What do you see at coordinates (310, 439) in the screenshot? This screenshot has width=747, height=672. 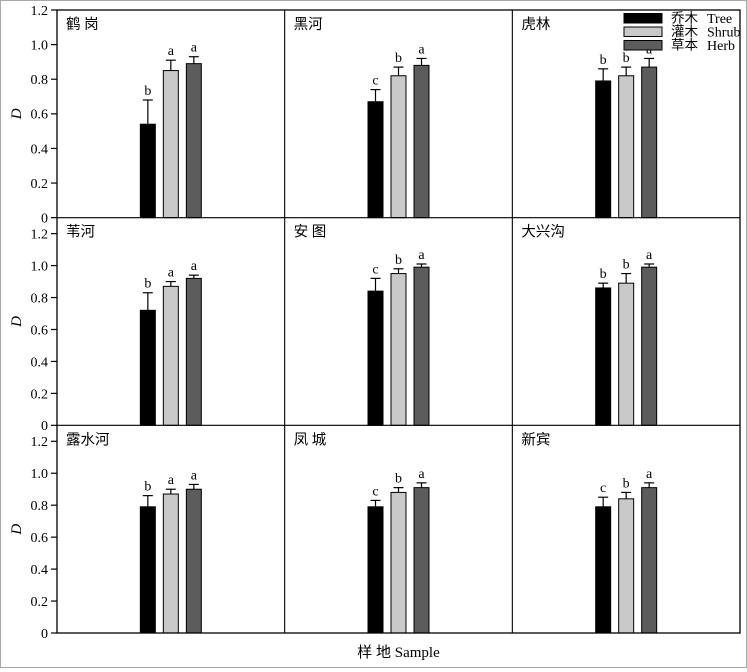 I see `panel-title: 凤 城` at bounding box center [310, 439].